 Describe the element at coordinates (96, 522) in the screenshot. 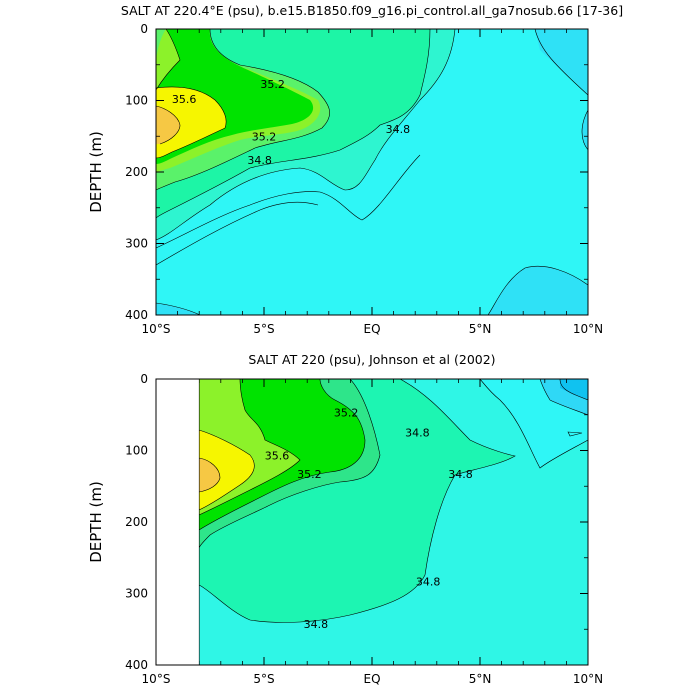

I see `bottom-y-axis-label: DEPTH (m)` at that location.